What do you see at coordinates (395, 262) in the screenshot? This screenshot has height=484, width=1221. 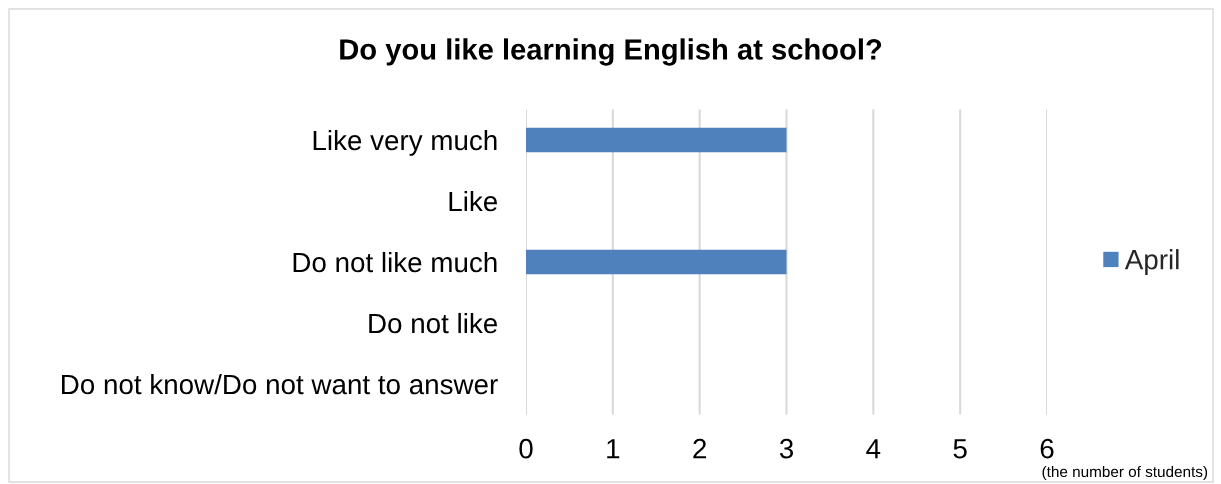 I see `y-tick-label: Do not like much` at bounding box center [395, 262].